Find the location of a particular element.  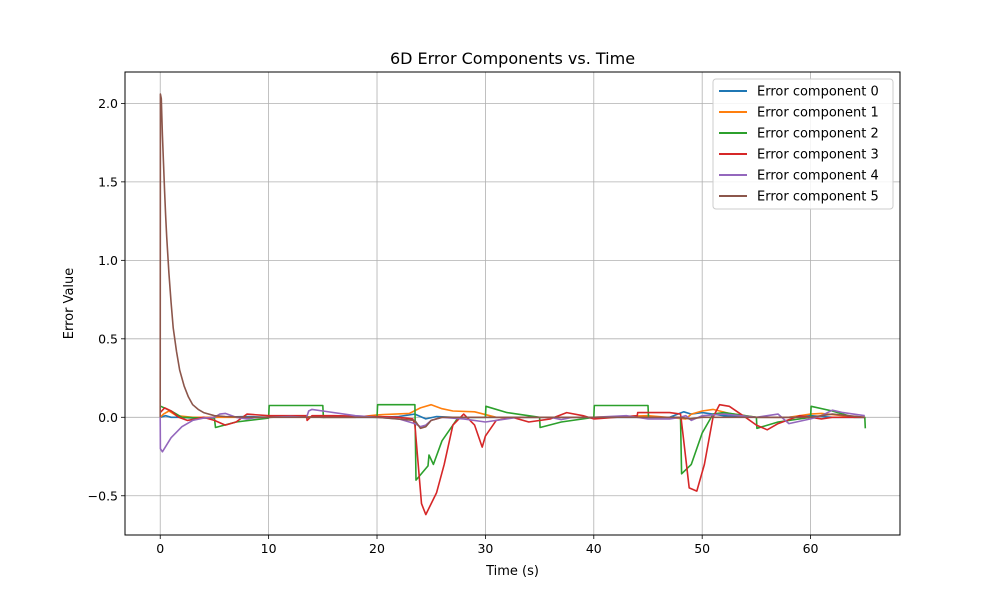

x-tick-label: 50 is located at coordinates (702, 548).